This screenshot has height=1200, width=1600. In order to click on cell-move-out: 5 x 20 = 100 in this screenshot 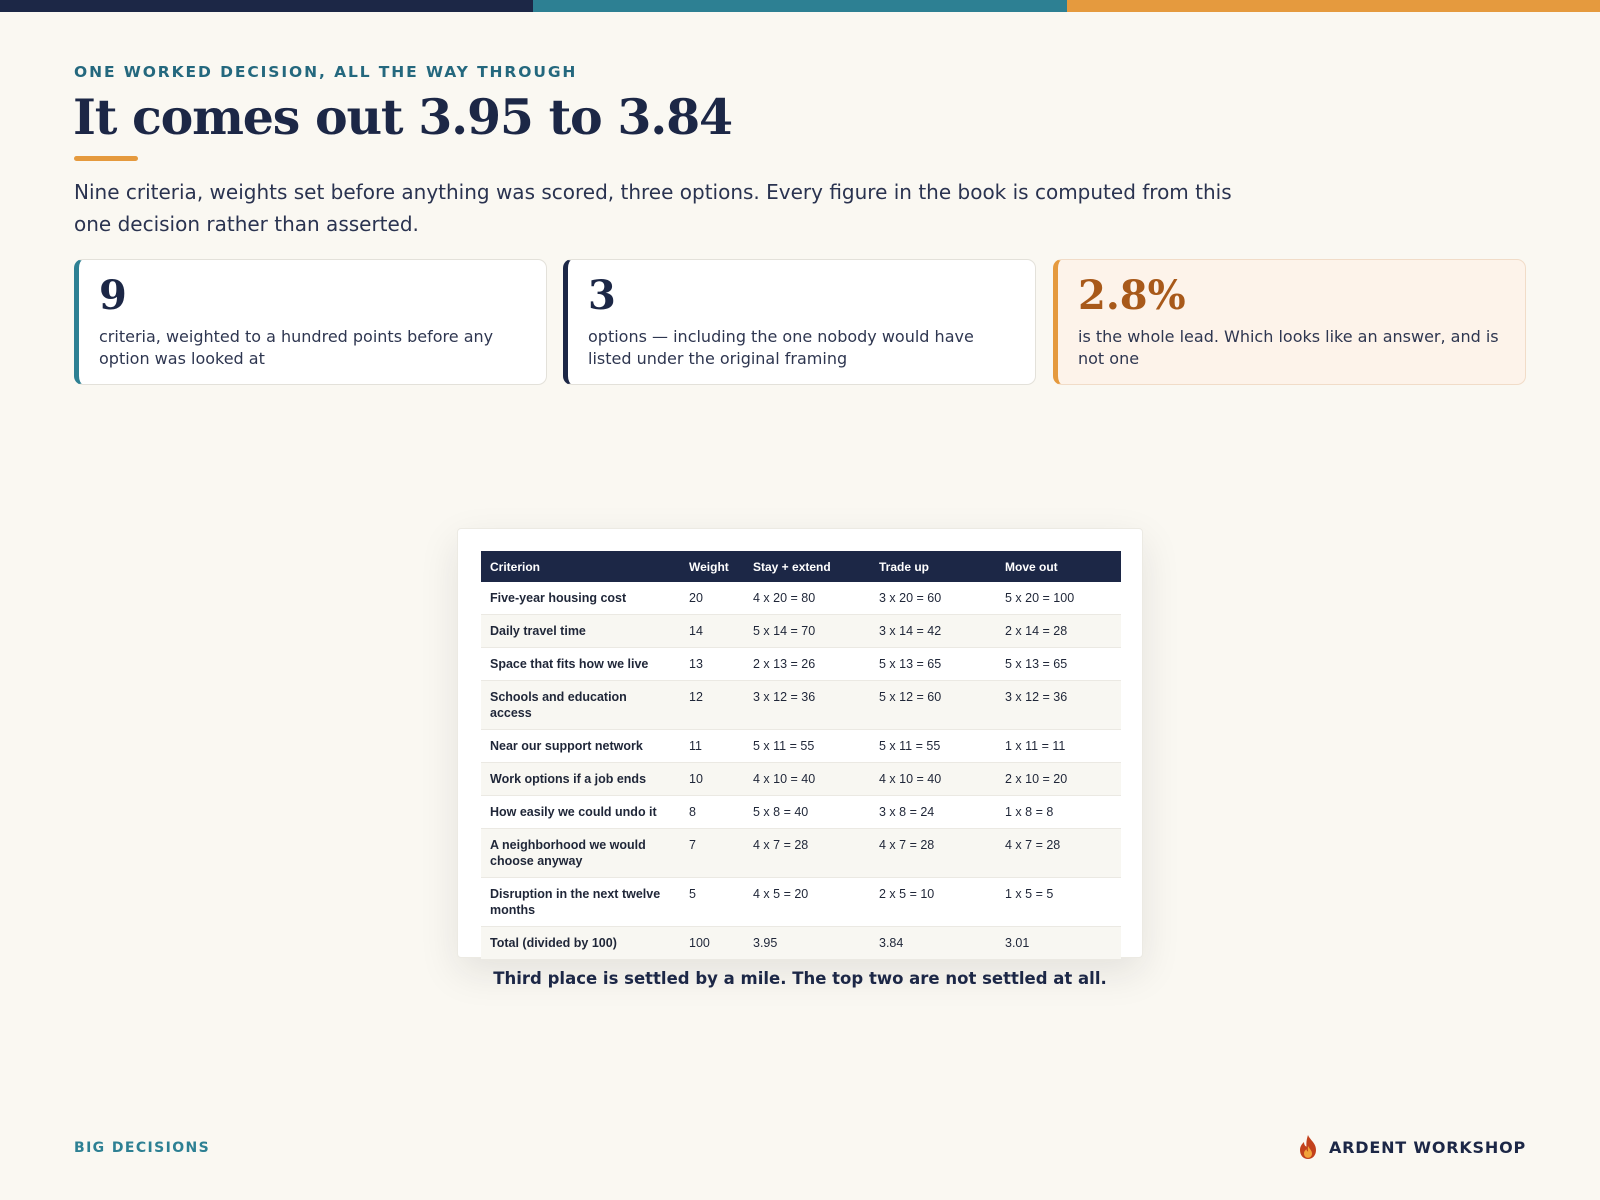, I will do `click(1058, 598)`.